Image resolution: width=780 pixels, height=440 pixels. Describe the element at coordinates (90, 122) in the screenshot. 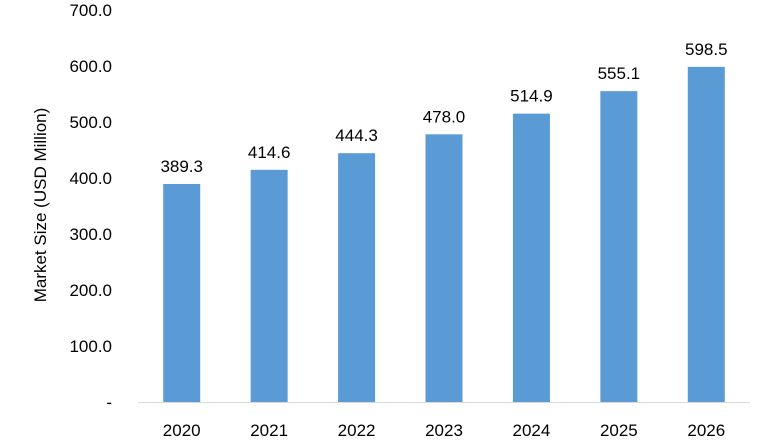

I see `y-tick-label: 500.0` at that location.